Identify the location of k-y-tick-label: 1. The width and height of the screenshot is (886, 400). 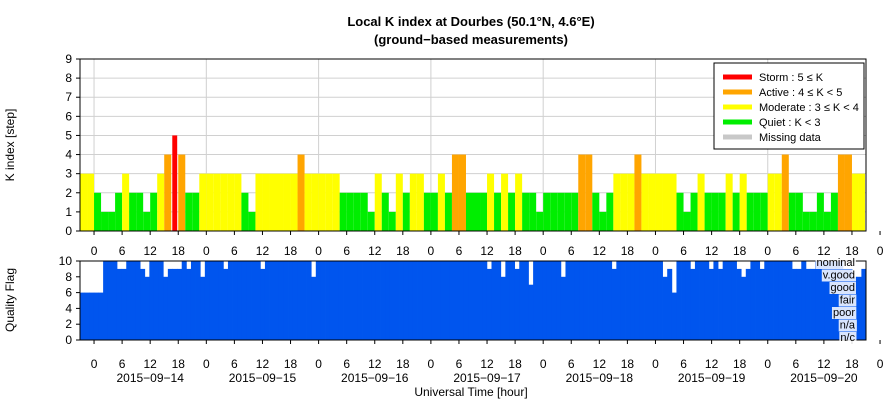
(68, 212).